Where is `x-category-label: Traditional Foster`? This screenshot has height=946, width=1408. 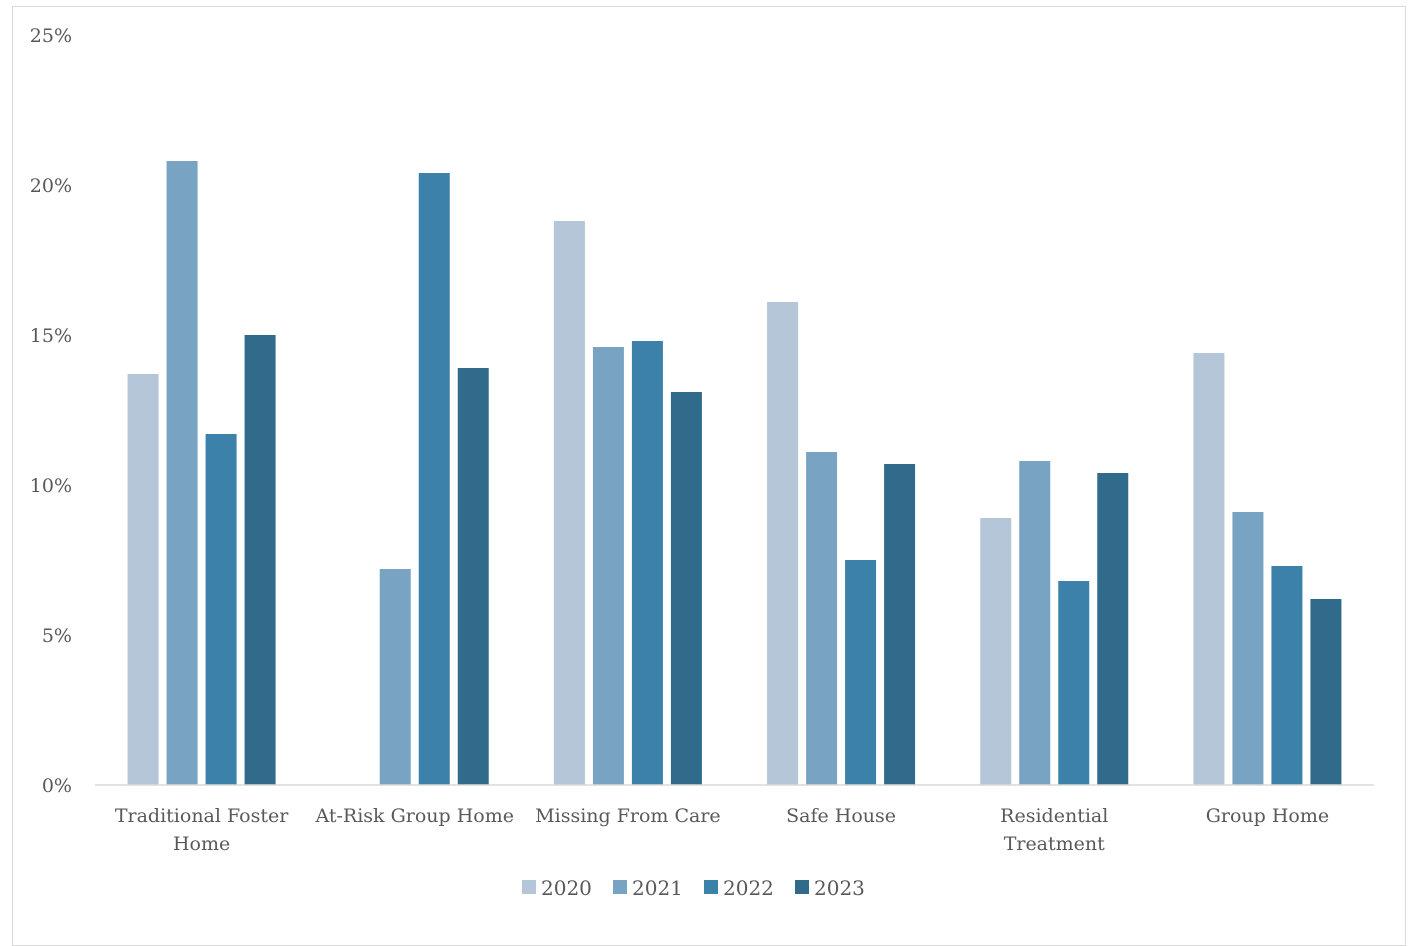
x-category-label: Traditional Foster is located at coordinates (202, 816).